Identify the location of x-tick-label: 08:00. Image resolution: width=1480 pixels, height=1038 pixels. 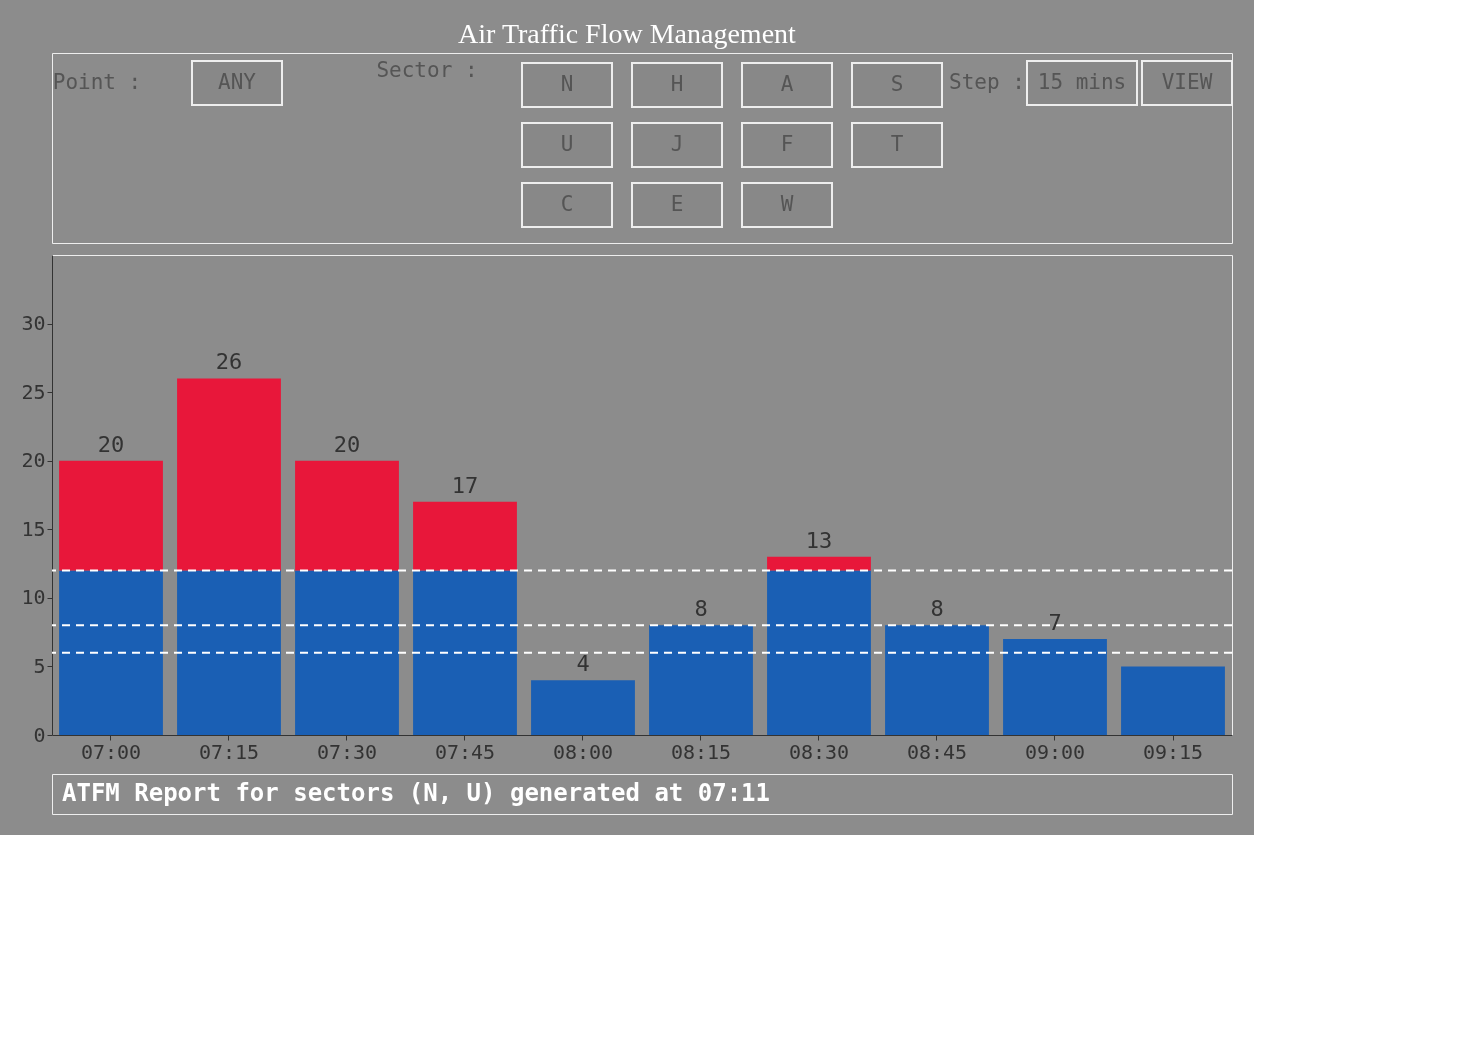
(583, 751).